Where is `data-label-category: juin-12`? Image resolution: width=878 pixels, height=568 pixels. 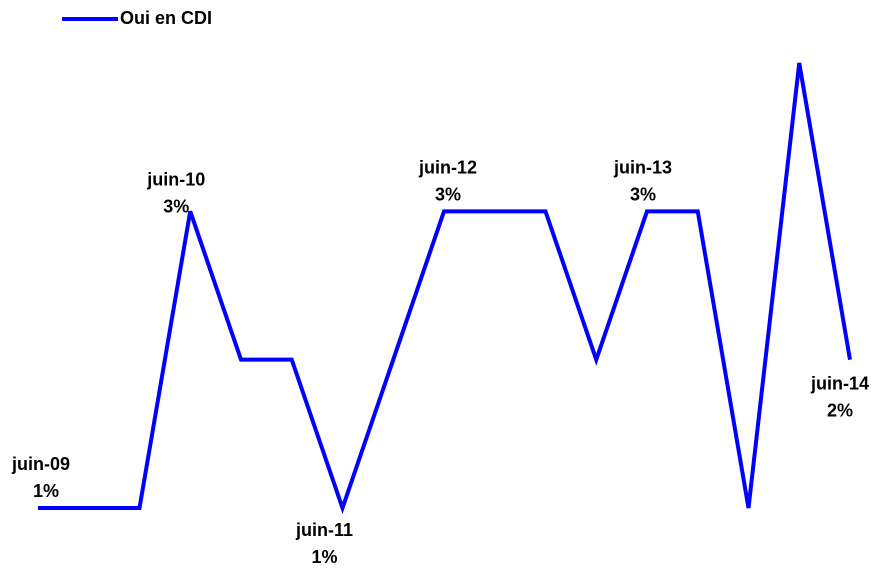 data-label-category: juin-12 is located at coordinates (447, 167).